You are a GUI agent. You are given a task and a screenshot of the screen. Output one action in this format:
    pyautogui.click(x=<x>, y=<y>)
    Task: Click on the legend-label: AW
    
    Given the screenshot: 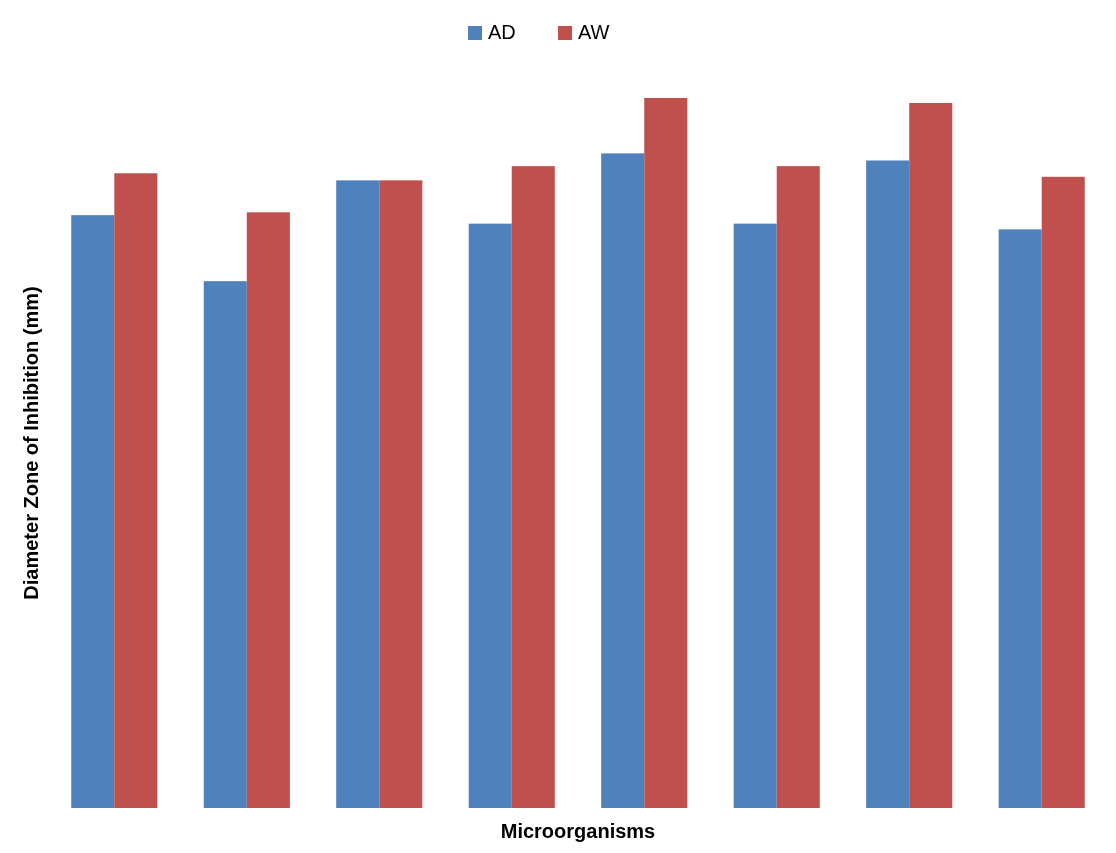 What is the action you would take?
    pyautogui.click(x=594, y=32)
    